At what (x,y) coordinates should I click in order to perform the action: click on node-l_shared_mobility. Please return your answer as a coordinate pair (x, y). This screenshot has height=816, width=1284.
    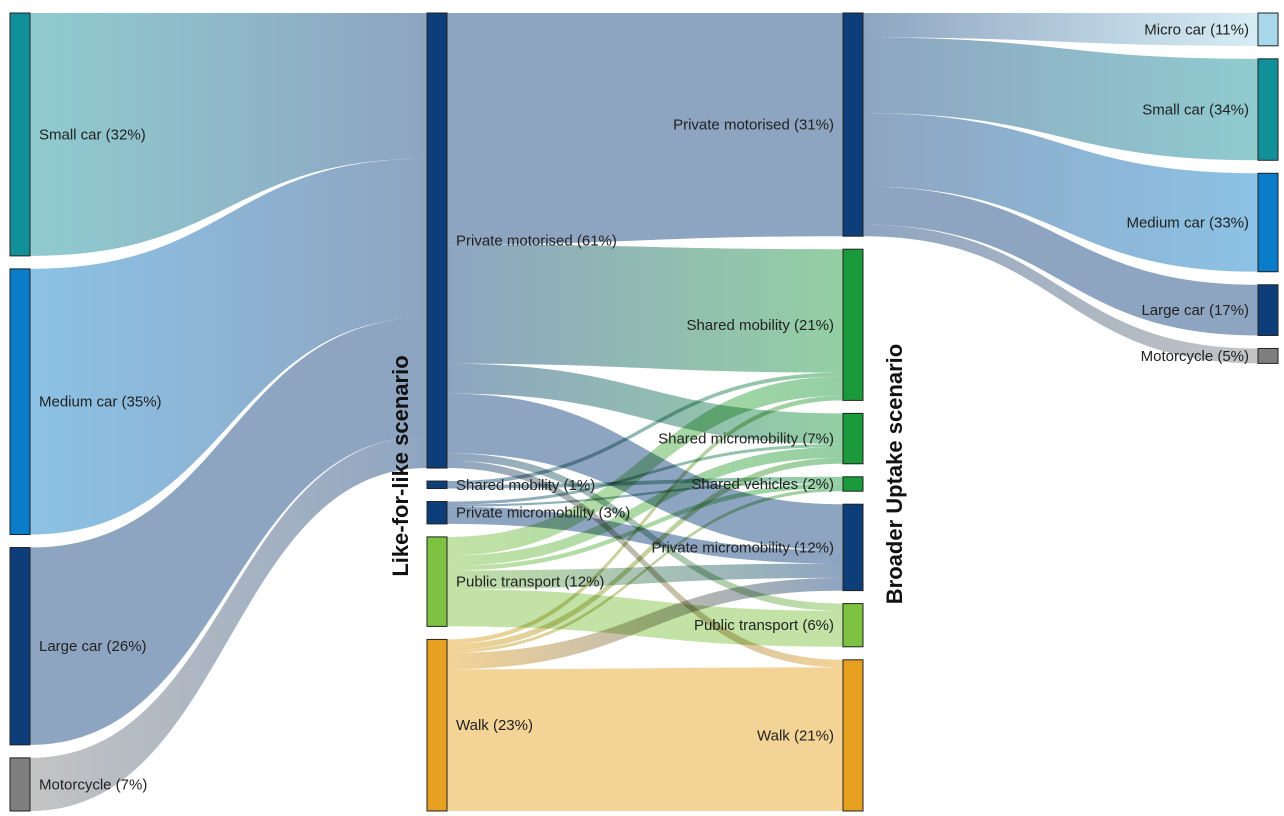
    Looking at the image, I should click on (437, 485).